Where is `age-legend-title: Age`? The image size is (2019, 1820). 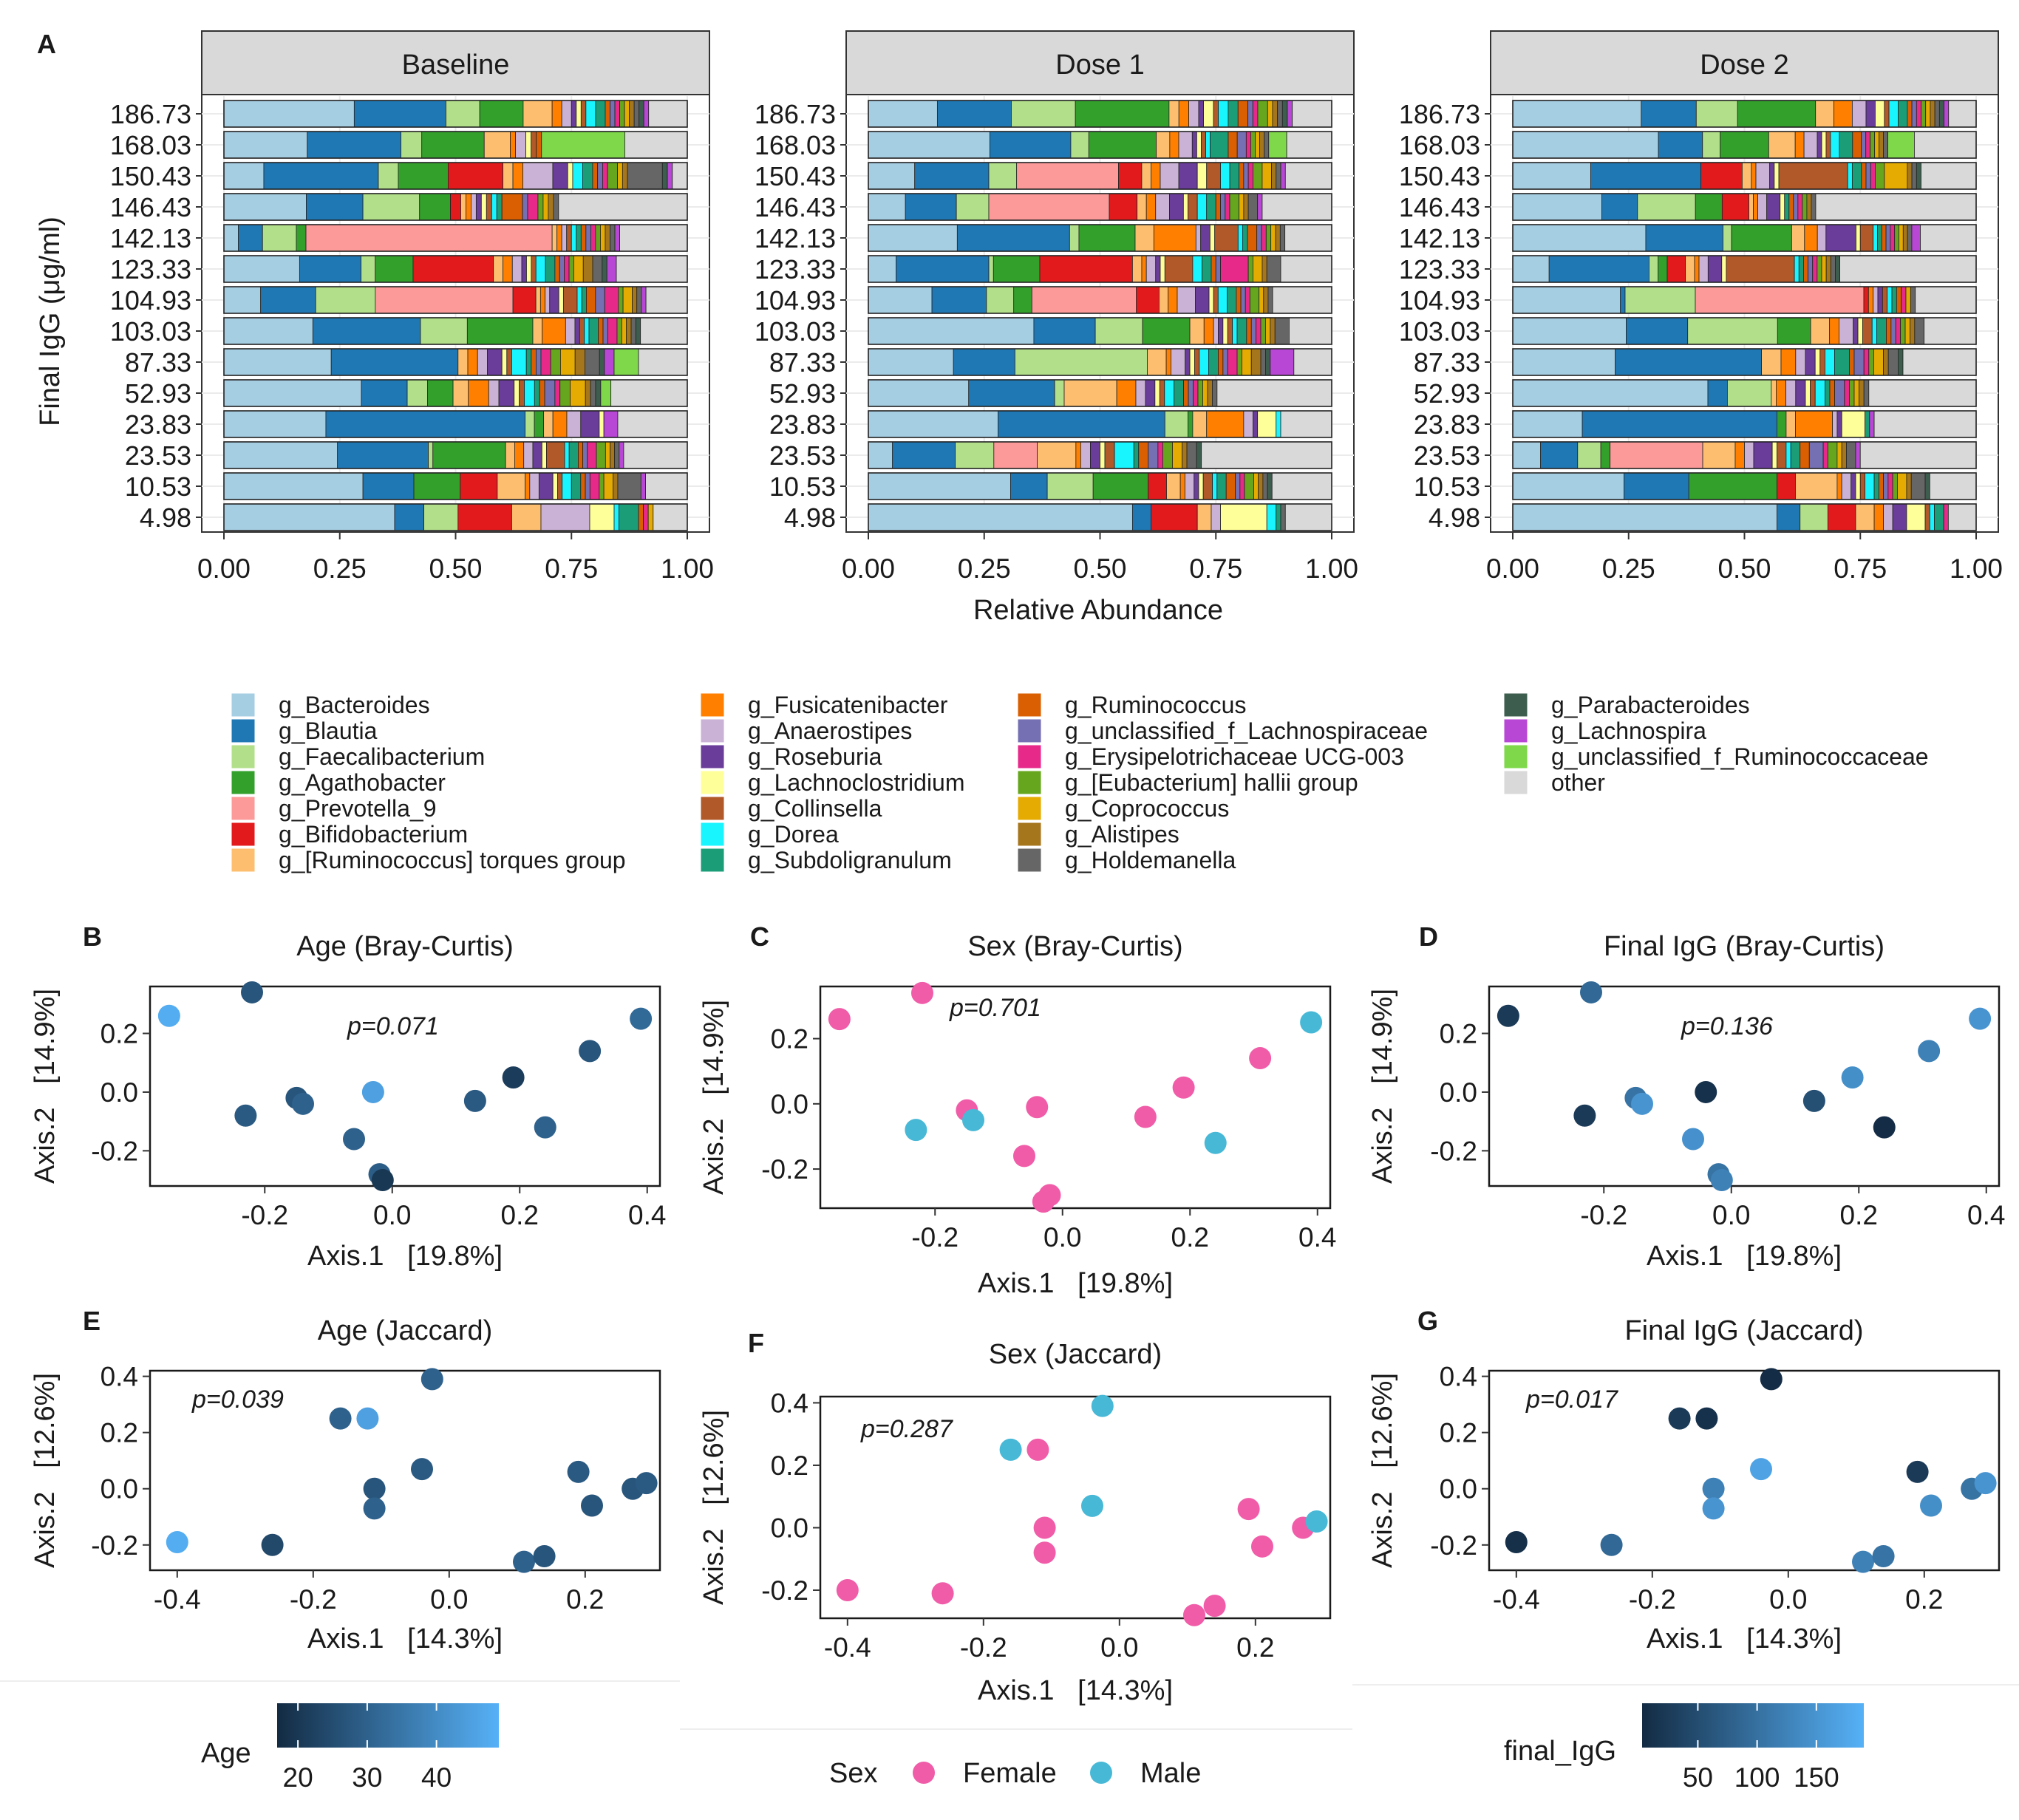
age-legend-title: Age is located at coordinates (226, 1753).